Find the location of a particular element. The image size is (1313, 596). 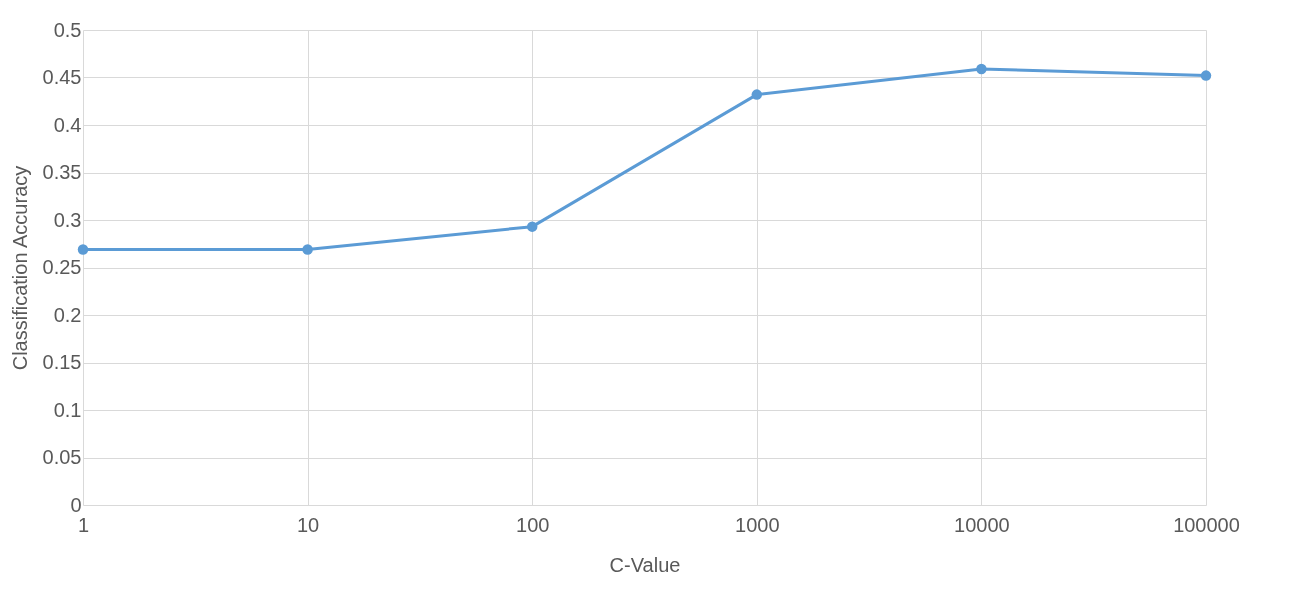

x-tick-label: 100 is located at coordinates (533, 524).